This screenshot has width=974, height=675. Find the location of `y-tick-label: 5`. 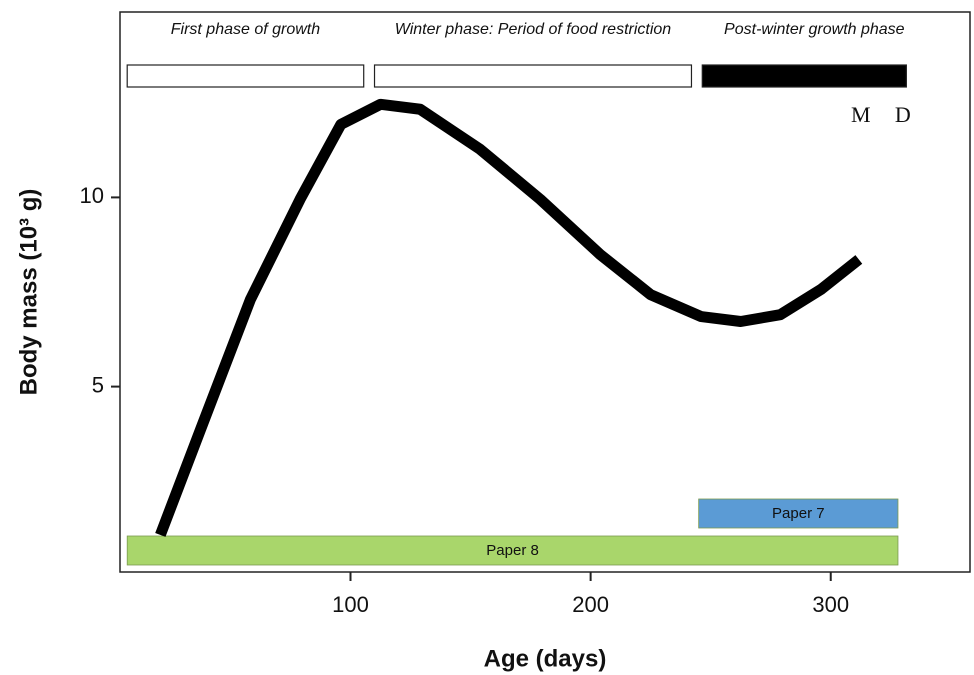

y-tick-label: 5 is located at coordinates (98, 384).